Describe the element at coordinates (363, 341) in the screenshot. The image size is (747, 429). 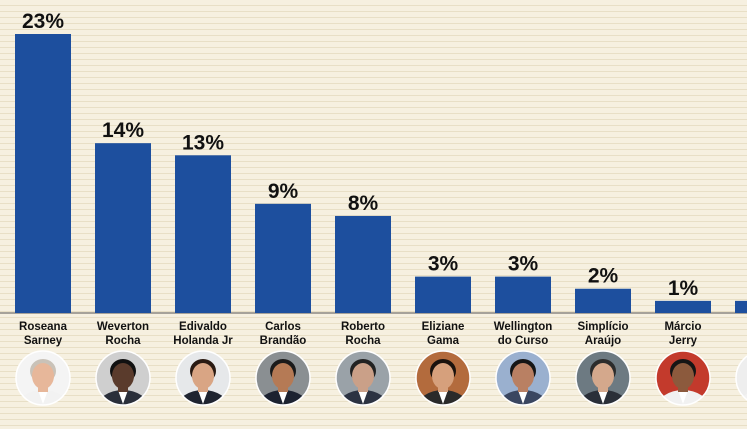
I see `candidate-label-roberto-rocha: Rocha` at that location.